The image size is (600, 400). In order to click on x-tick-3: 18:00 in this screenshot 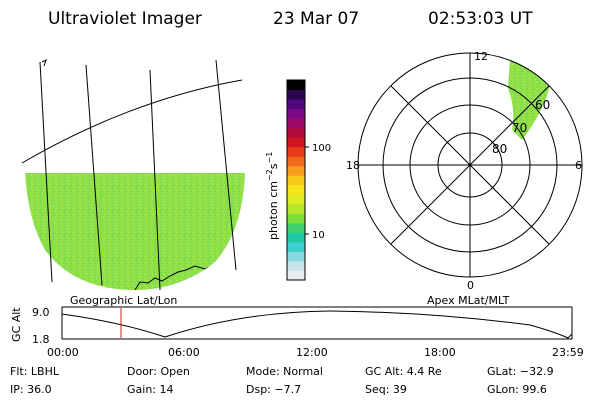, I will do `click(440, 352)`.